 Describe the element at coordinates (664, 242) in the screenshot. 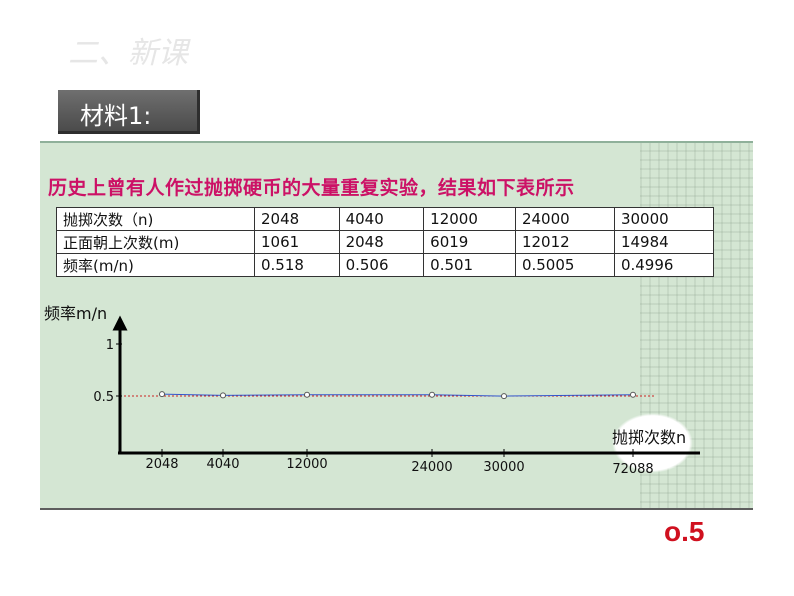

I see `table-cell: 14984` at that location.